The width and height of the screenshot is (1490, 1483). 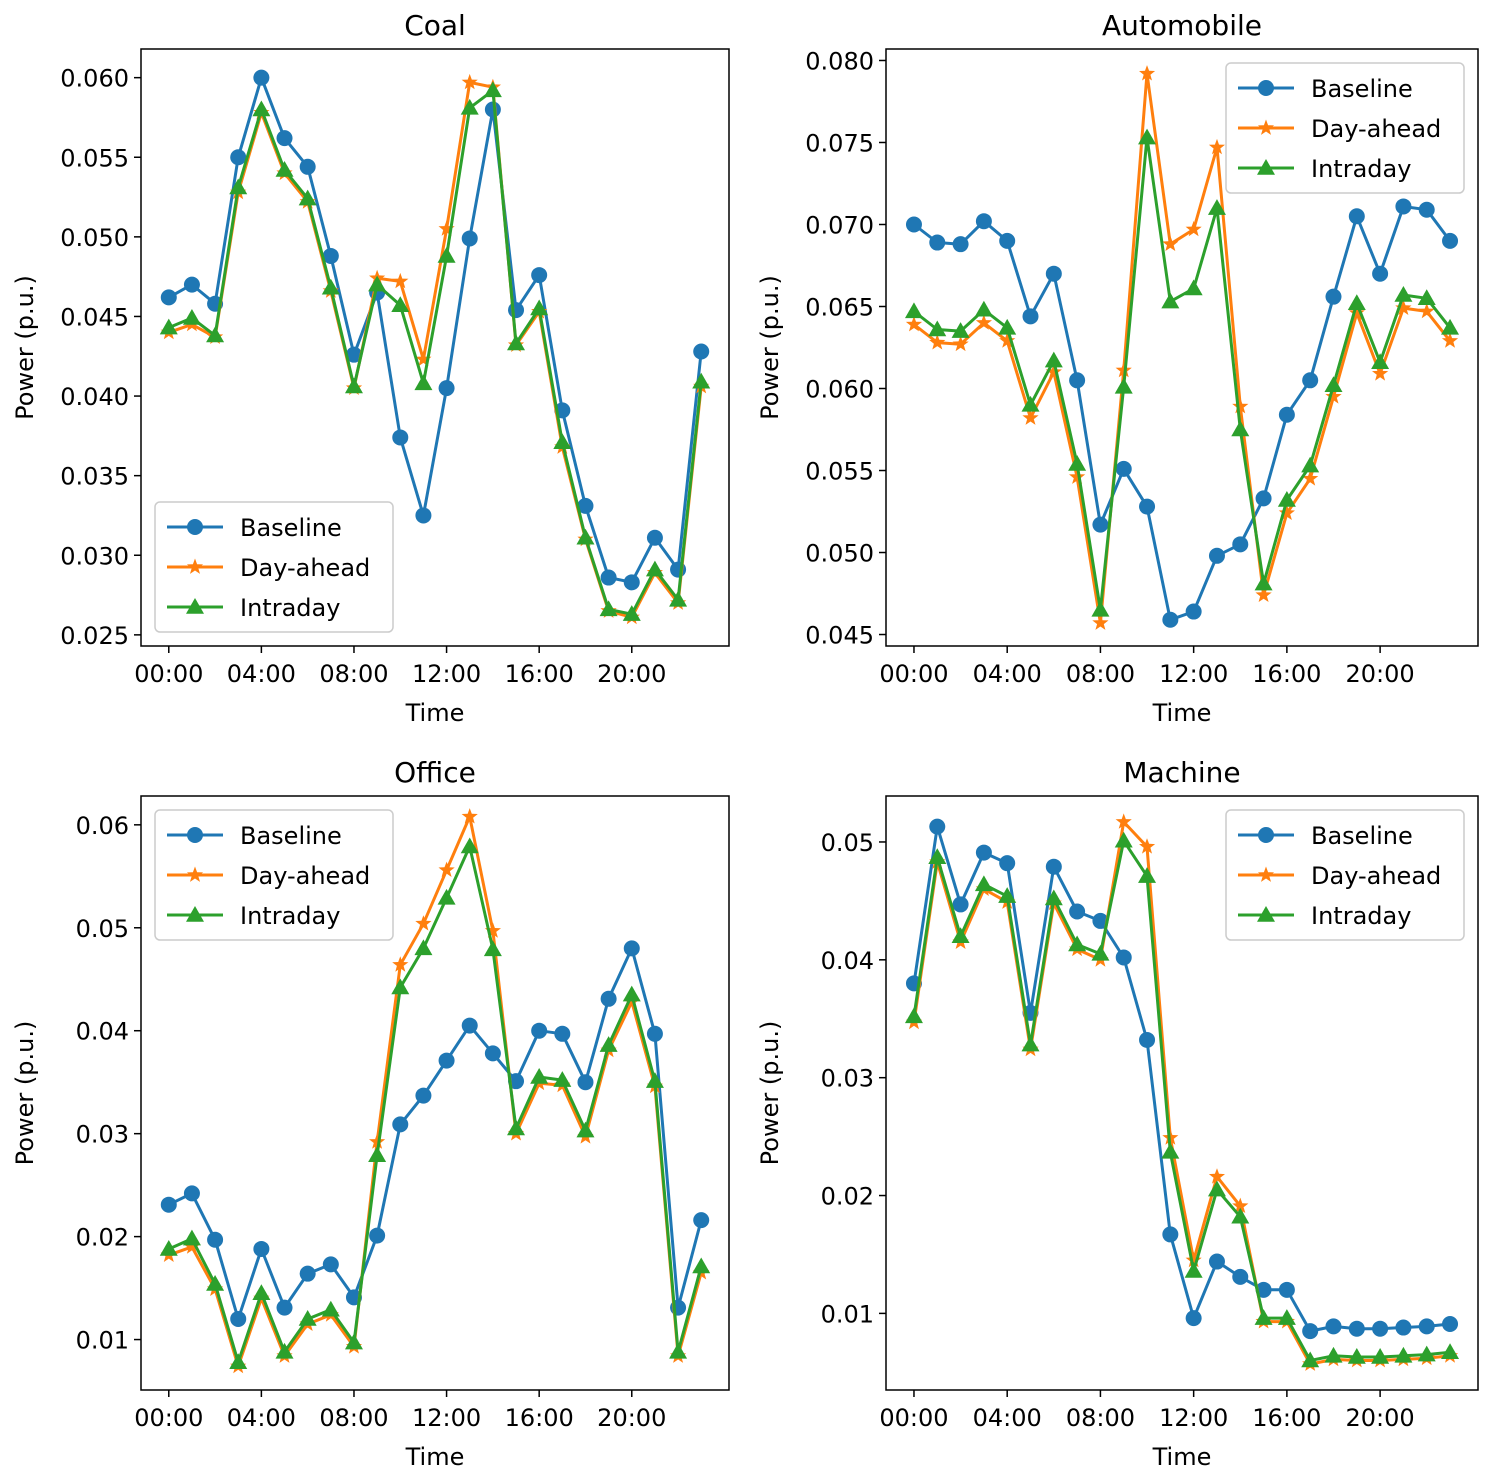 I want to click on y-tick-label-machine-4: 0.05, so click(x=847, y=843).